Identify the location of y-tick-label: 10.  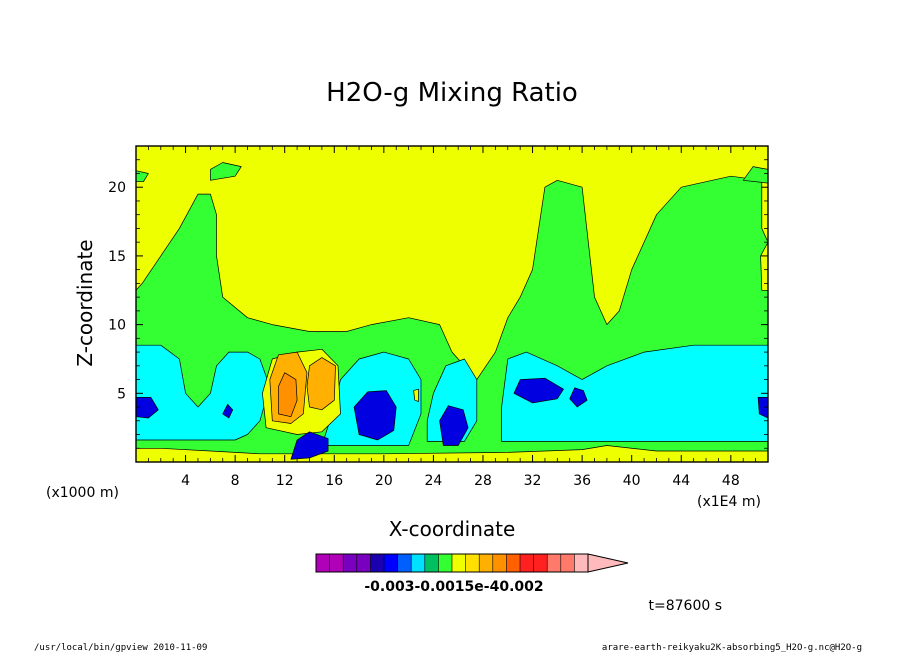
(117, 326).